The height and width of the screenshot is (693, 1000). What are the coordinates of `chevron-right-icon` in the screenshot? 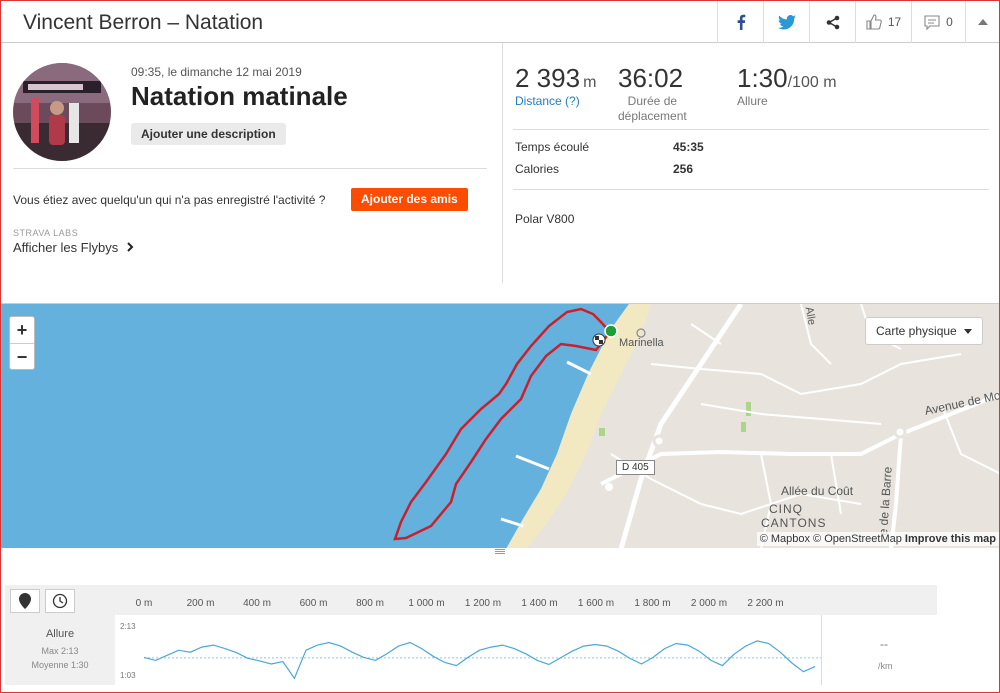 It's located at (130, 247).